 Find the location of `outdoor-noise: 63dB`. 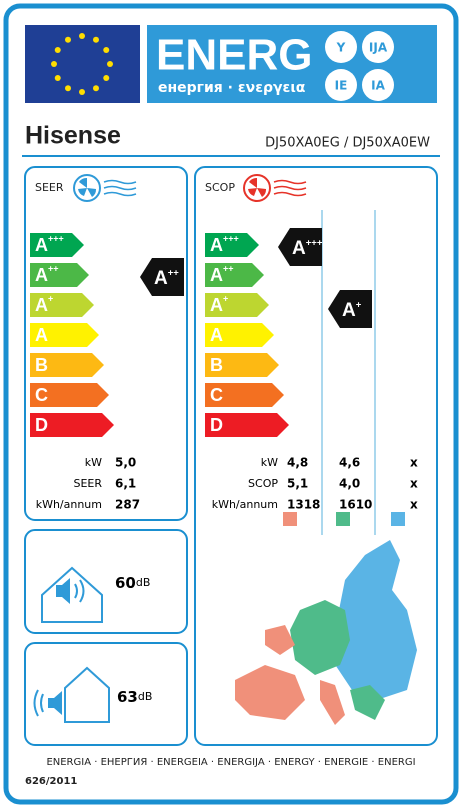

outdoor-noise: 63dB is located at coordinates (134, 697).